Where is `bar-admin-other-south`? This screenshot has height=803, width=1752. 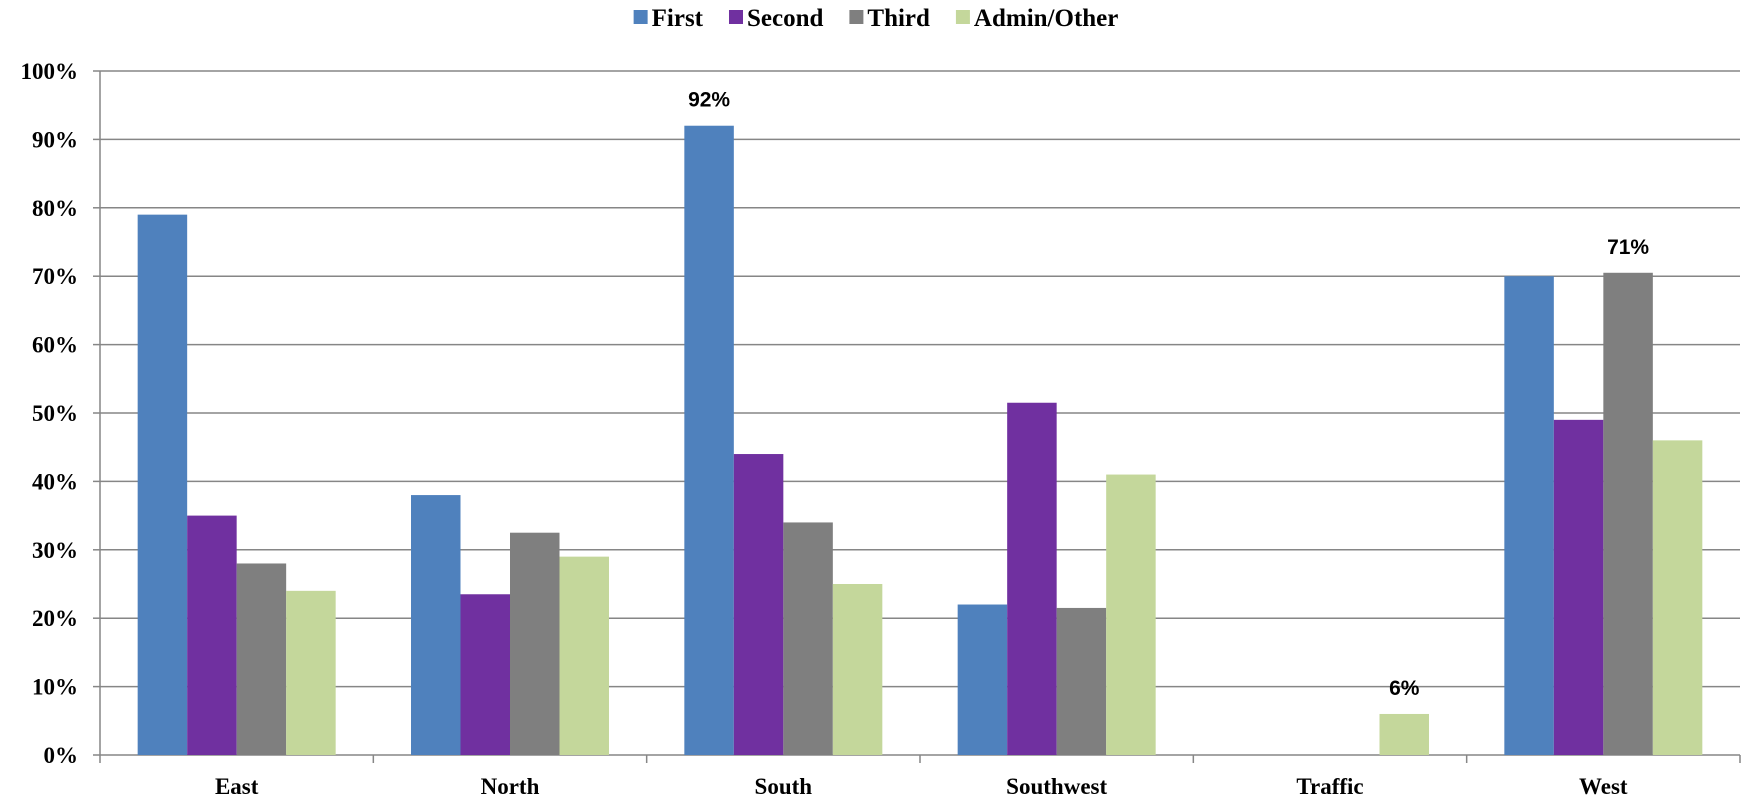 bar-admin-other-south is located at coordinates (857, 669).